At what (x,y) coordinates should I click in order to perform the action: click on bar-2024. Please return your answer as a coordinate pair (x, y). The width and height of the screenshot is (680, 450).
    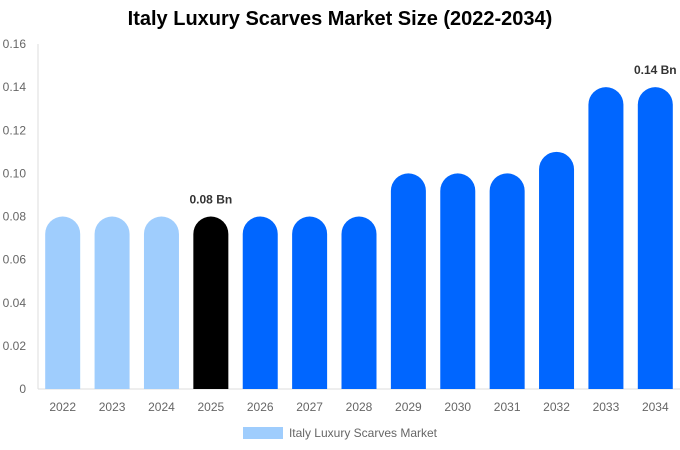
    Looking at the image, I should click on (161, 302).